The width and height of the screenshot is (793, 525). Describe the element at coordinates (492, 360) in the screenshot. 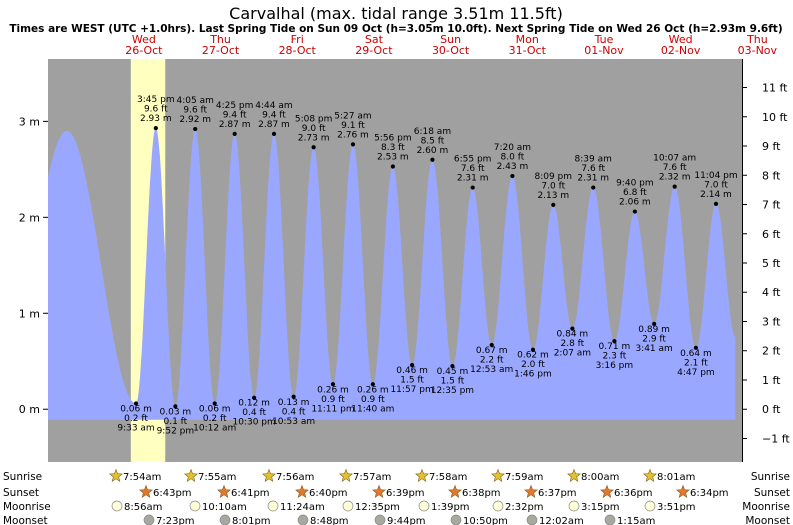

I see `low-tide-label: 2.2 ft` at that location.